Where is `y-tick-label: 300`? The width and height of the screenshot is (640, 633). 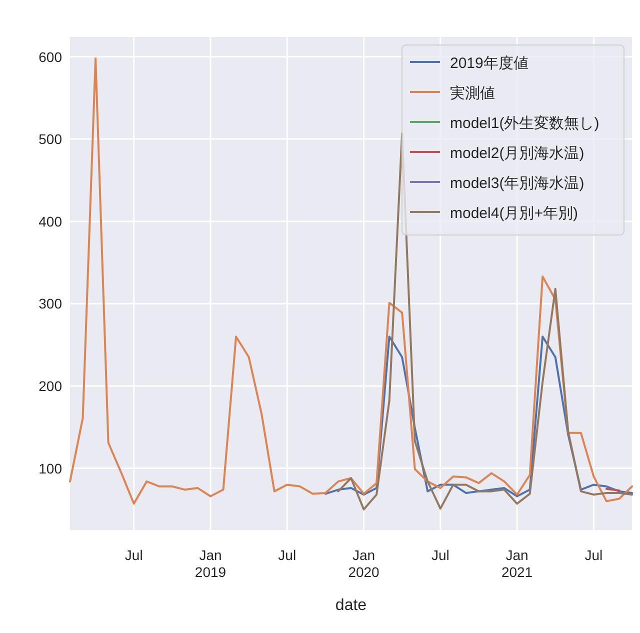 y-tick-label: 300 is located at coordinates (50, 304).